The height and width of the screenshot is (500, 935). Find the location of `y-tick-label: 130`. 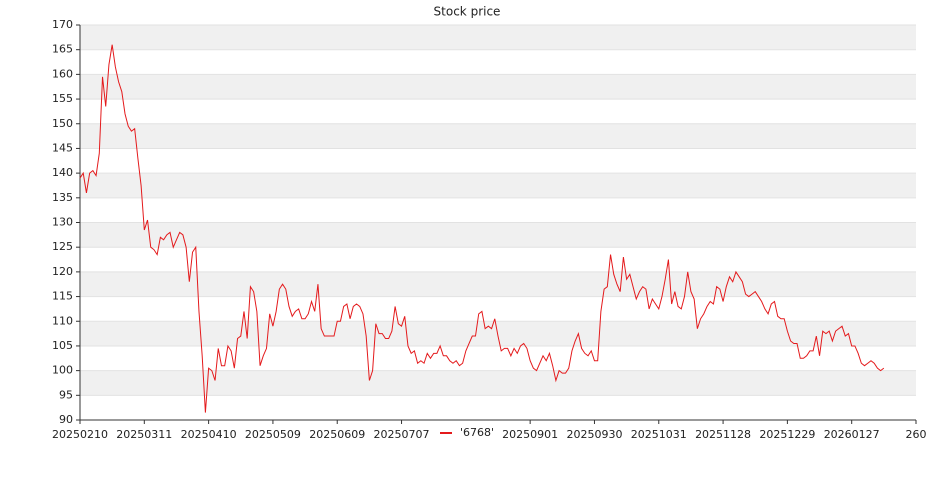

y-tick-label: 130 is located at coordinates (62, 222).